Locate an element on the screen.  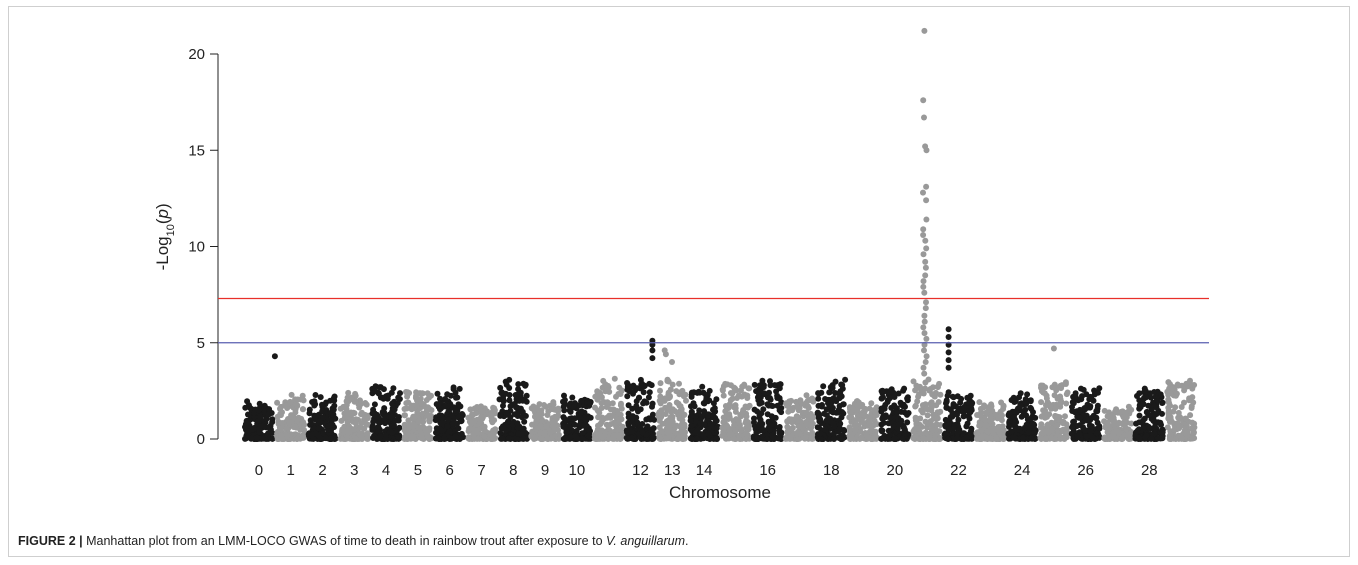
y-tick-label: 5 is located at coordinates (201, 343).